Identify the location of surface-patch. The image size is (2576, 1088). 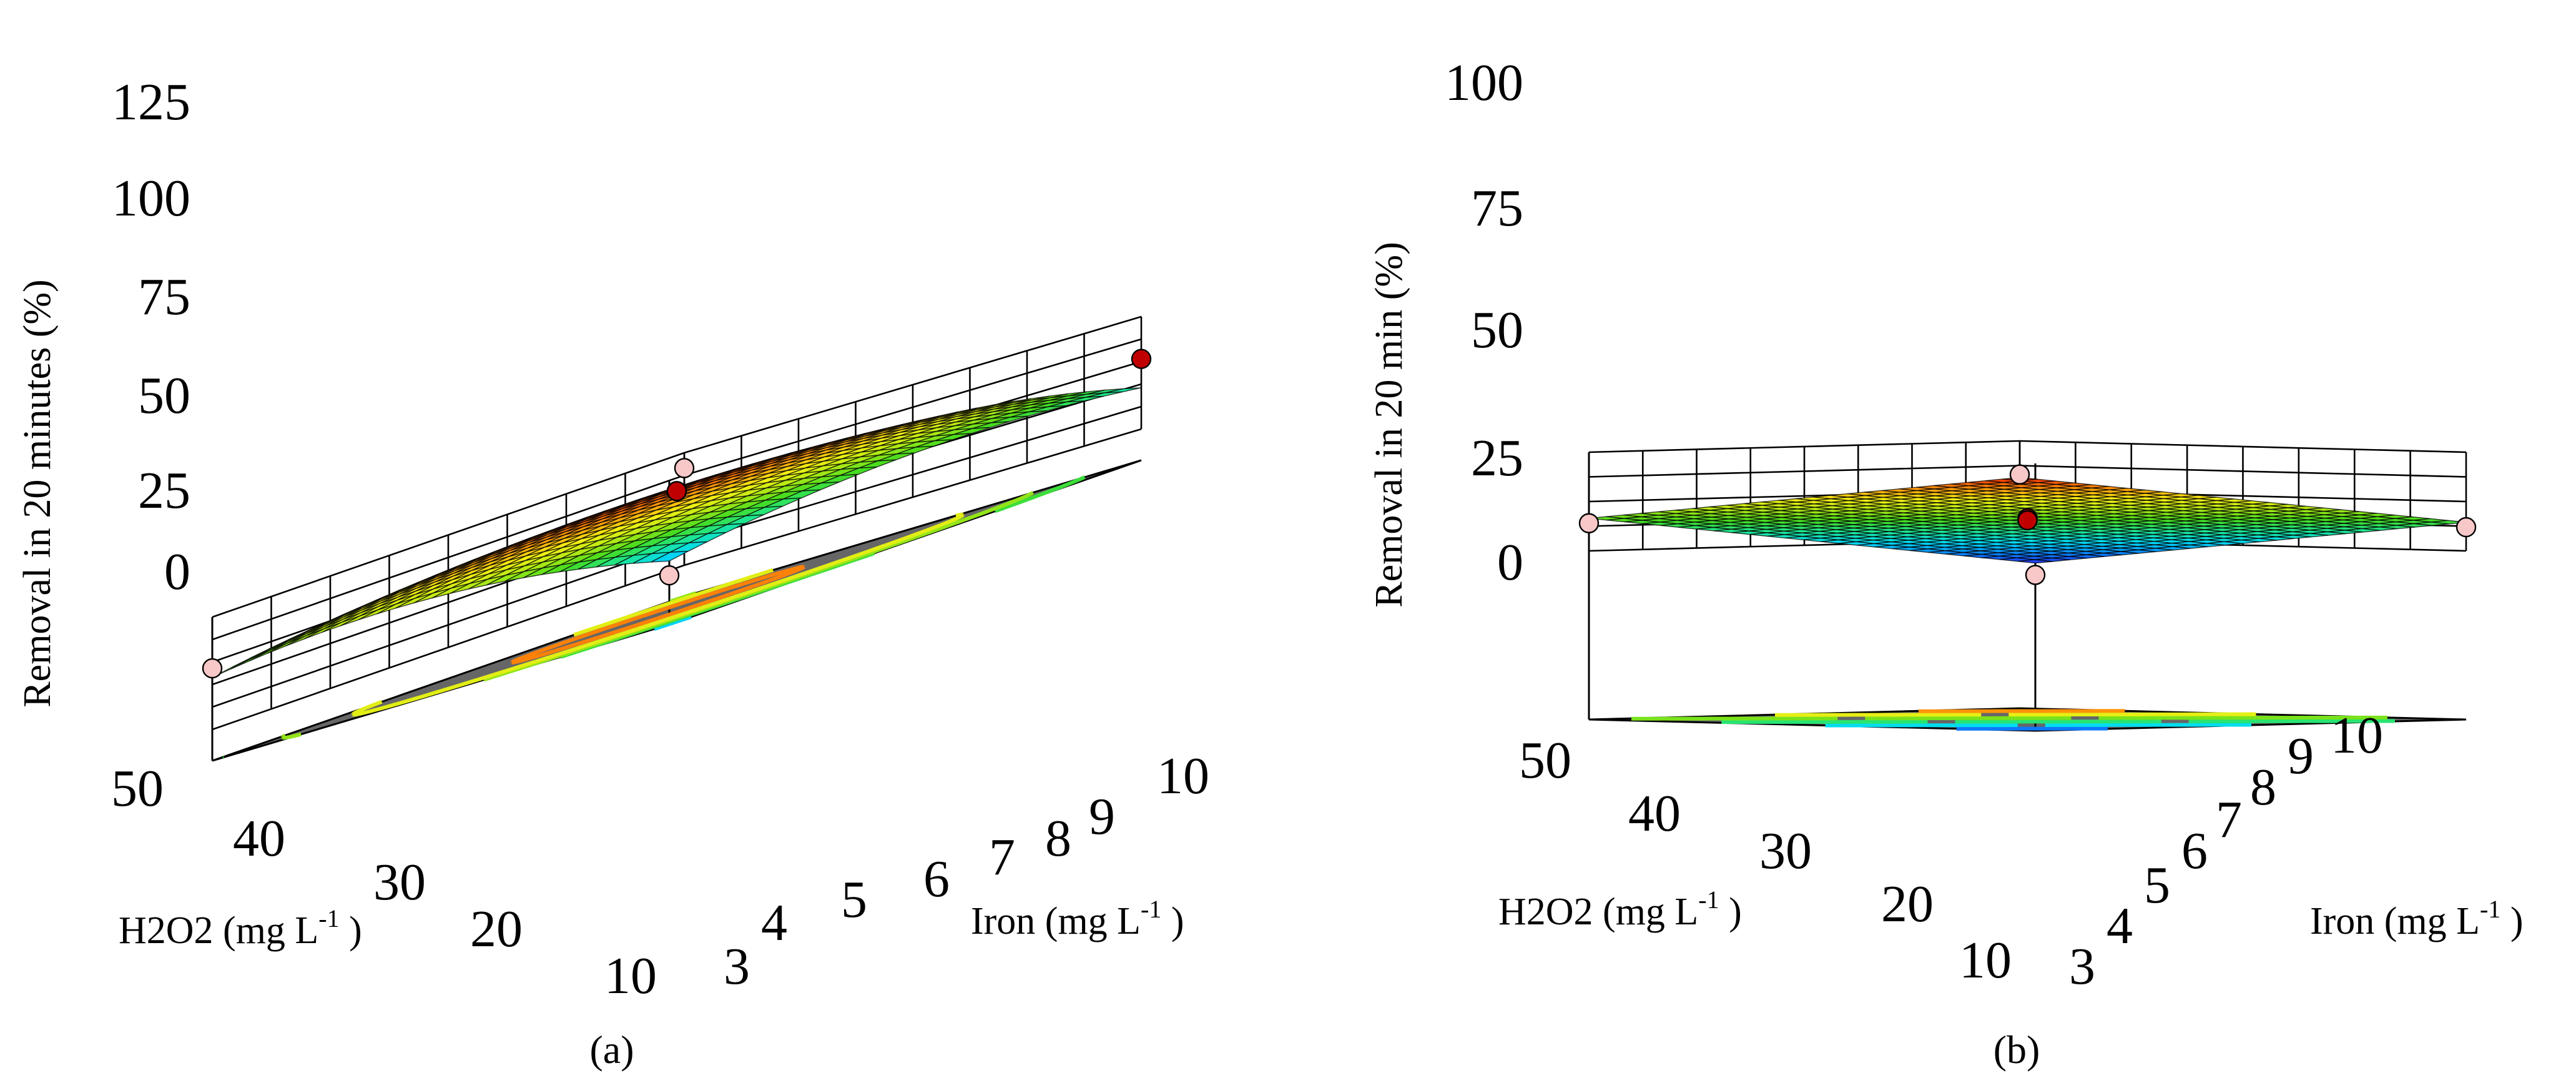
(2035, 561).